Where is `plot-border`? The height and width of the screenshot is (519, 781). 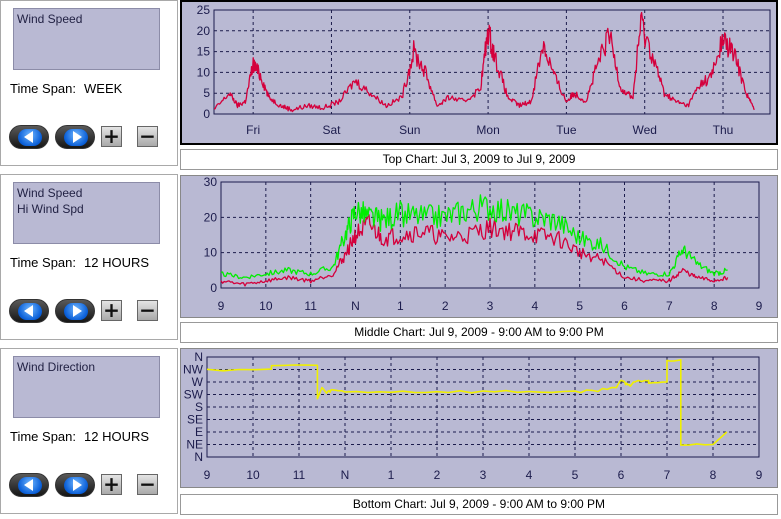
plot-border is located at coordinates (492, 62).